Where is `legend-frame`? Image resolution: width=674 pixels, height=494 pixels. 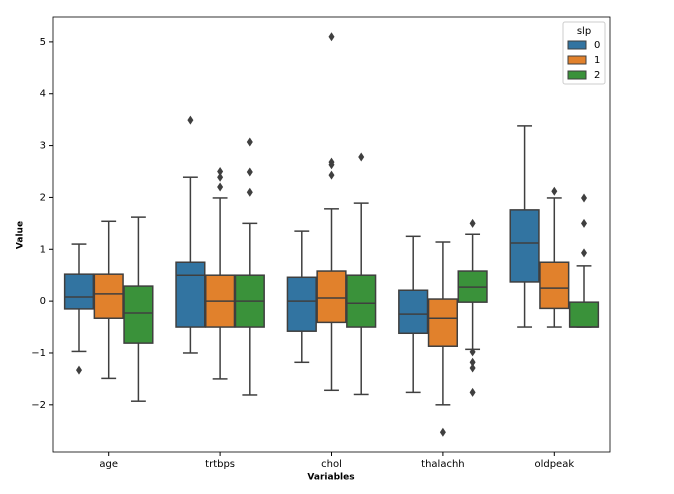 legend-frame is located at coordinates (584, 53).